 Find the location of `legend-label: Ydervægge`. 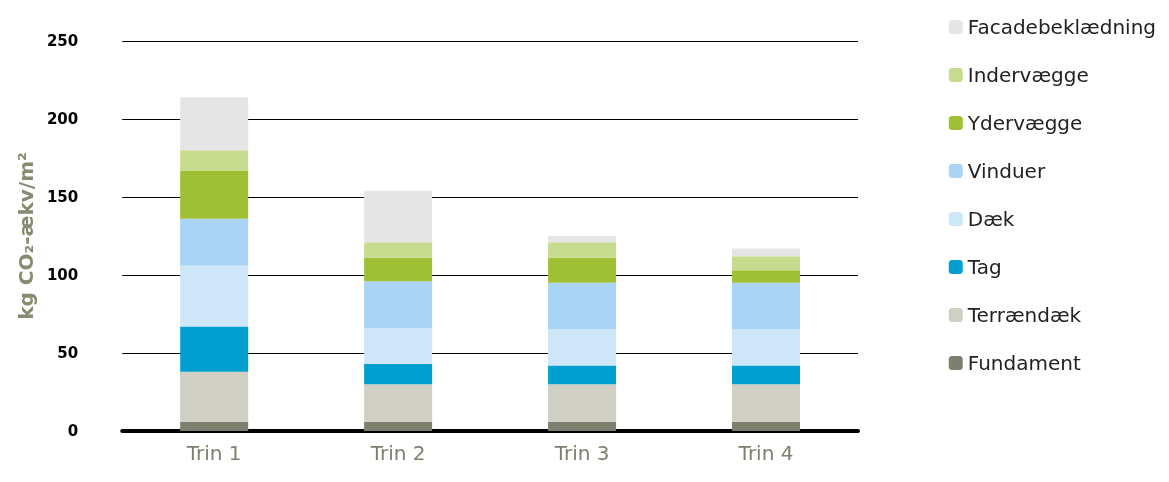

legend-label: Ydervægge is located at coordinates (1024, 123).